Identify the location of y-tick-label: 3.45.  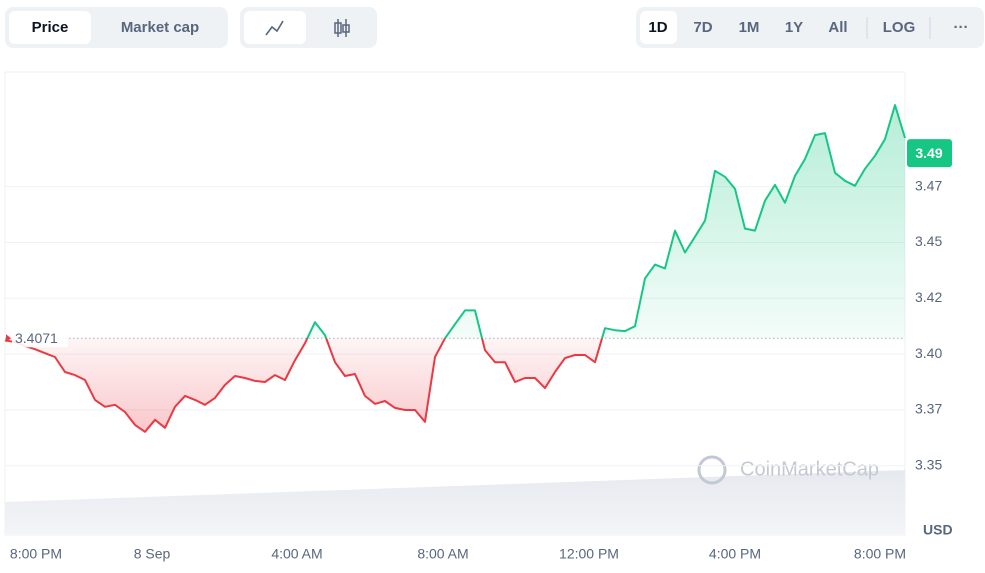
(928, 241).